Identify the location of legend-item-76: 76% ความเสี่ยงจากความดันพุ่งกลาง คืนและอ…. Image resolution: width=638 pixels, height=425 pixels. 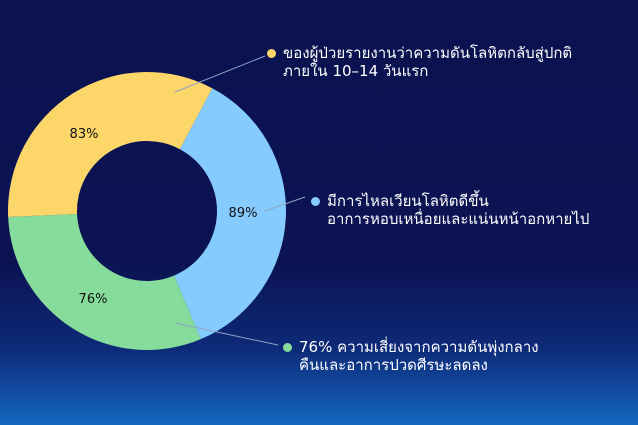
(411, 356).